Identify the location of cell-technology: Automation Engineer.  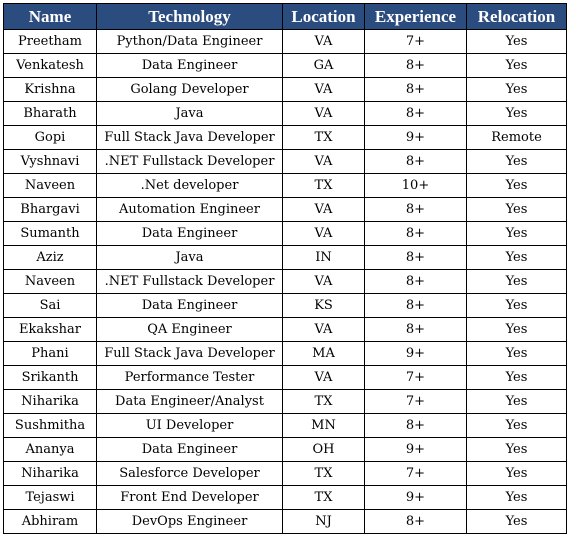
(189, 209).